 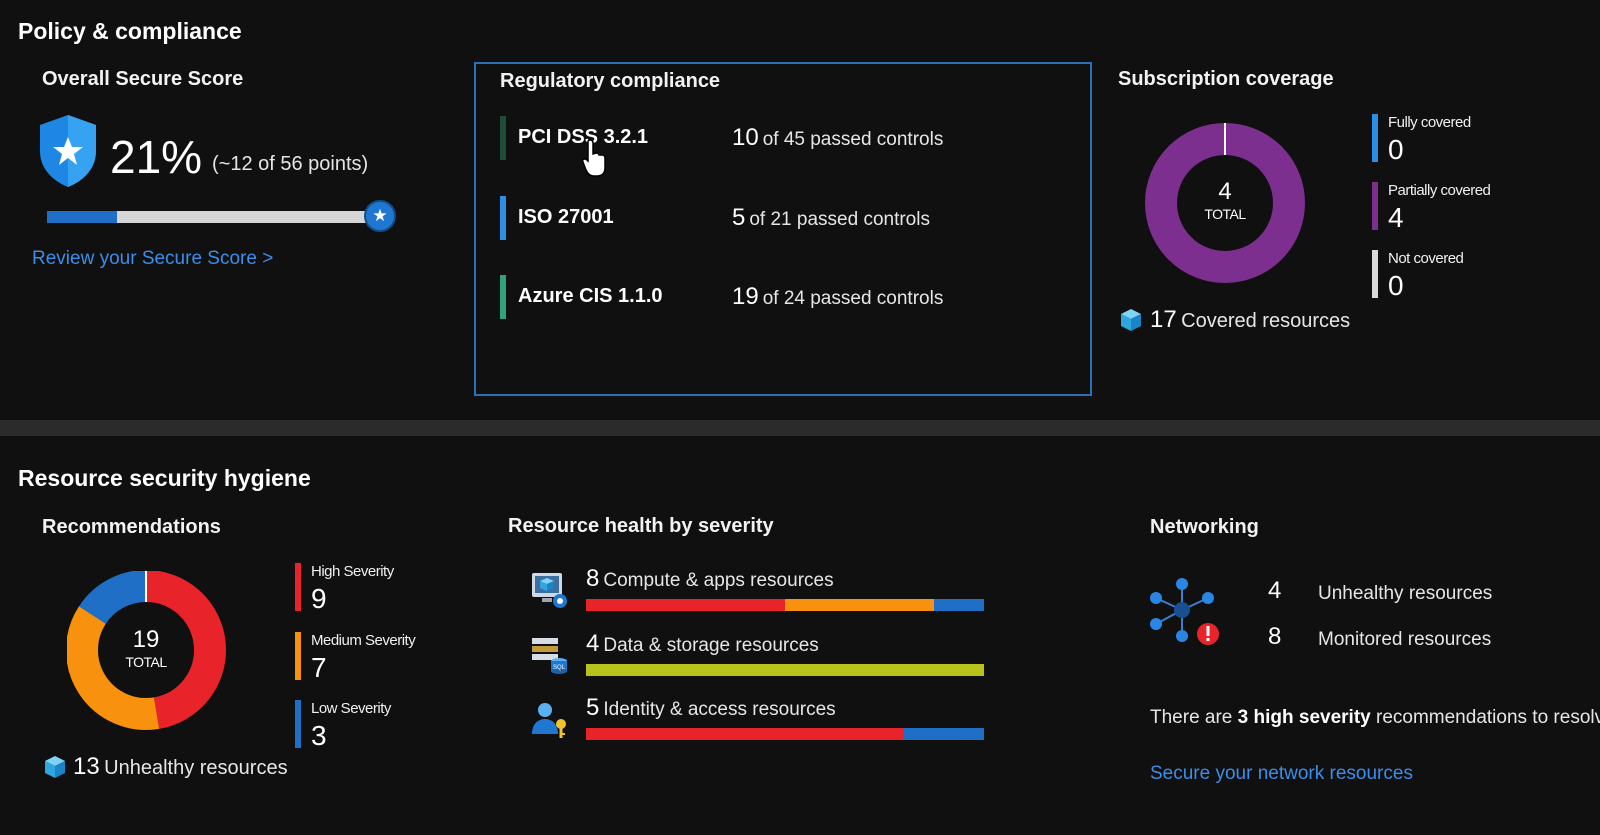 I want to click on network-icon, so click(x=1184, y=611).